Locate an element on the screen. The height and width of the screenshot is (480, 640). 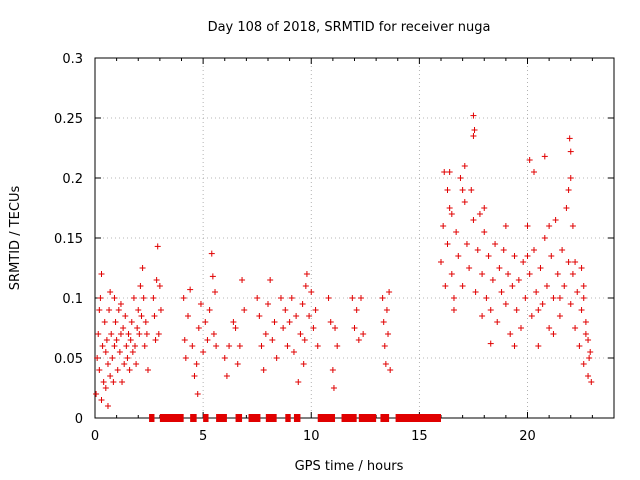
x-tick-label: 15 is located at coordinates (419, 436).